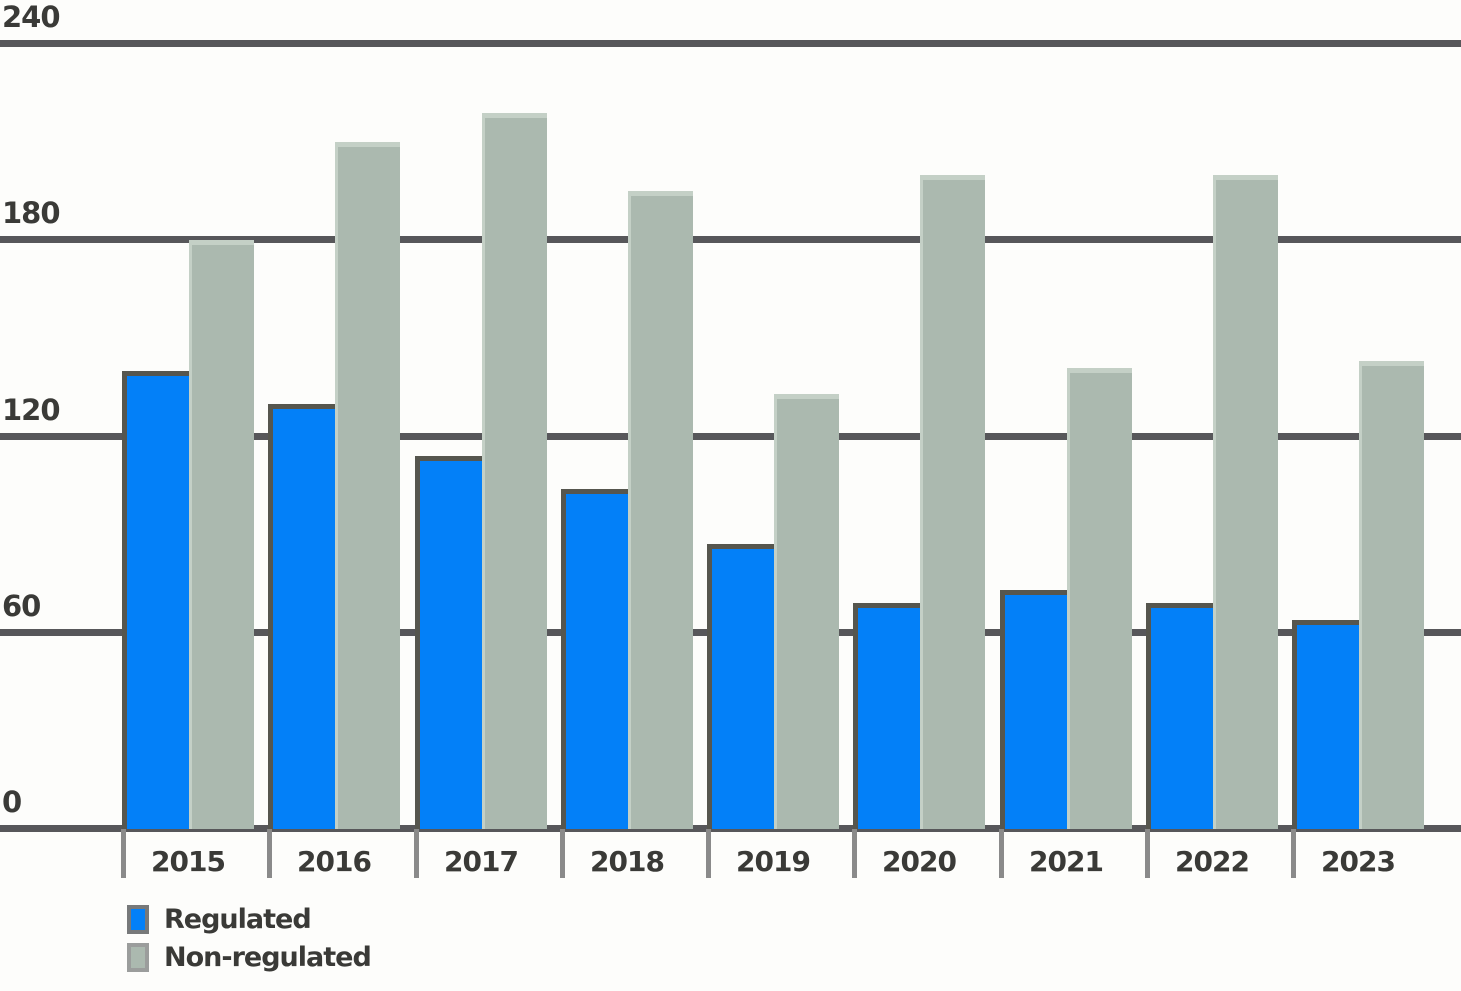 This screenshot has width=1461, height=991. Describe the element at coordinates (514, 471) in the screenshot. I see `bar-non-regulated-2017` at that location.